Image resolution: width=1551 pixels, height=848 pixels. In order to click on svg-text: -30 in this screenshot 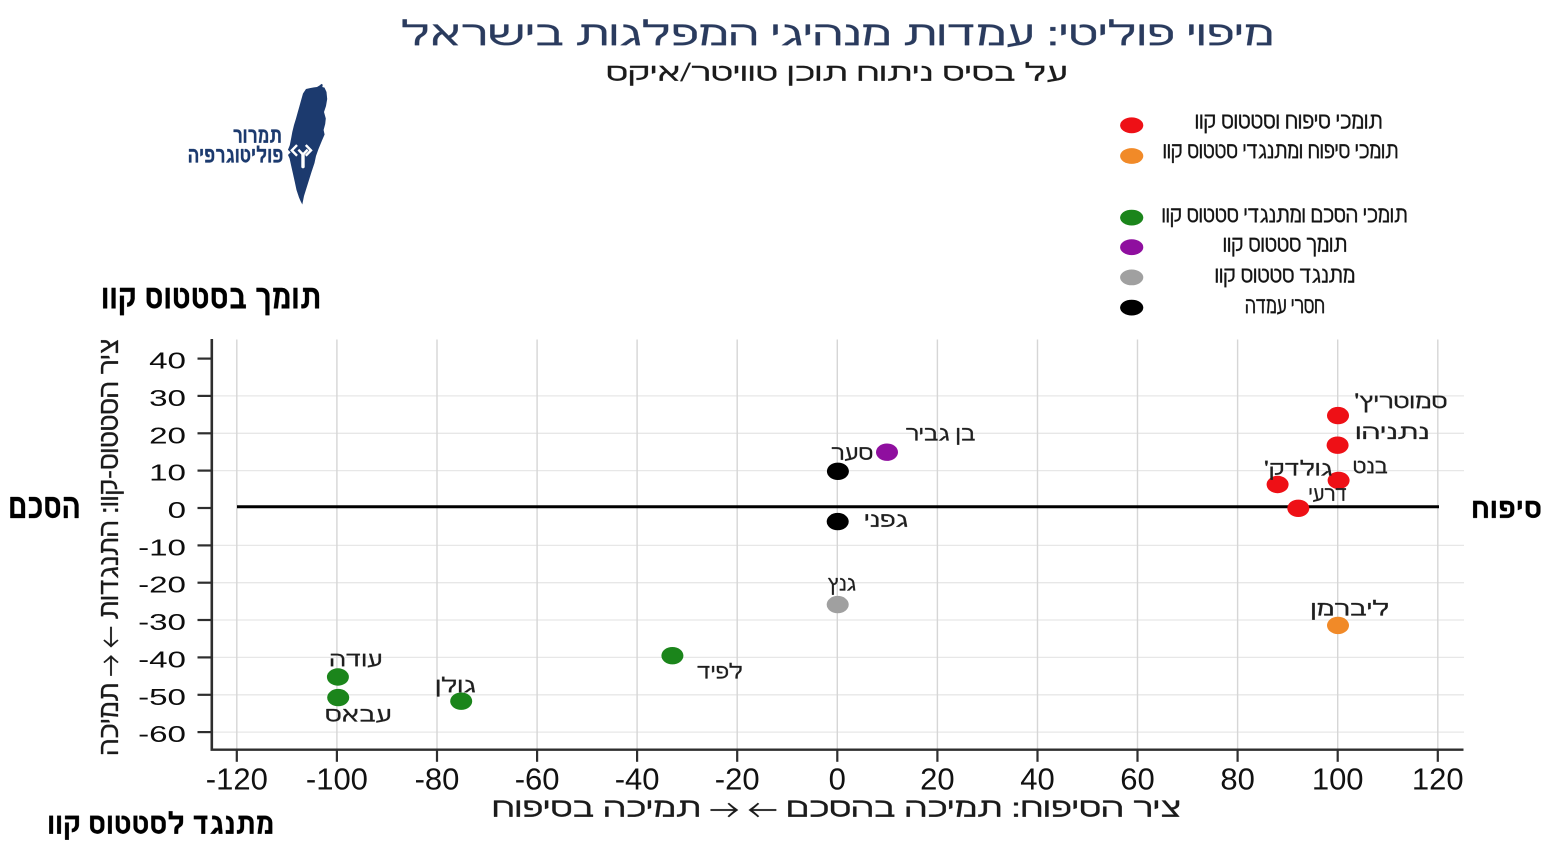, I will do `click(162, 622)`.